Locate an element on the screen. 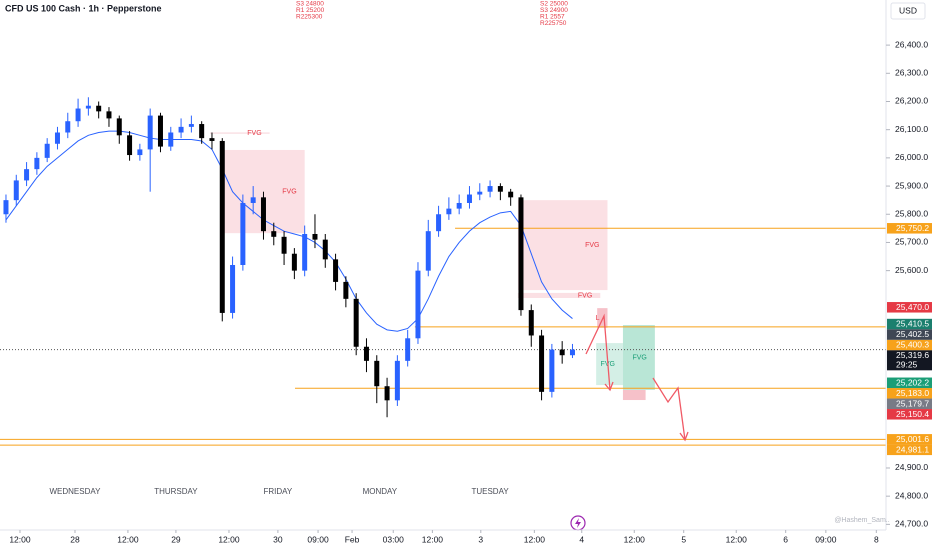 Image resolution: width=932 pixels, height=550 pixels. y-tick-label: 25,800.0 is located at coordinates (911, 214).